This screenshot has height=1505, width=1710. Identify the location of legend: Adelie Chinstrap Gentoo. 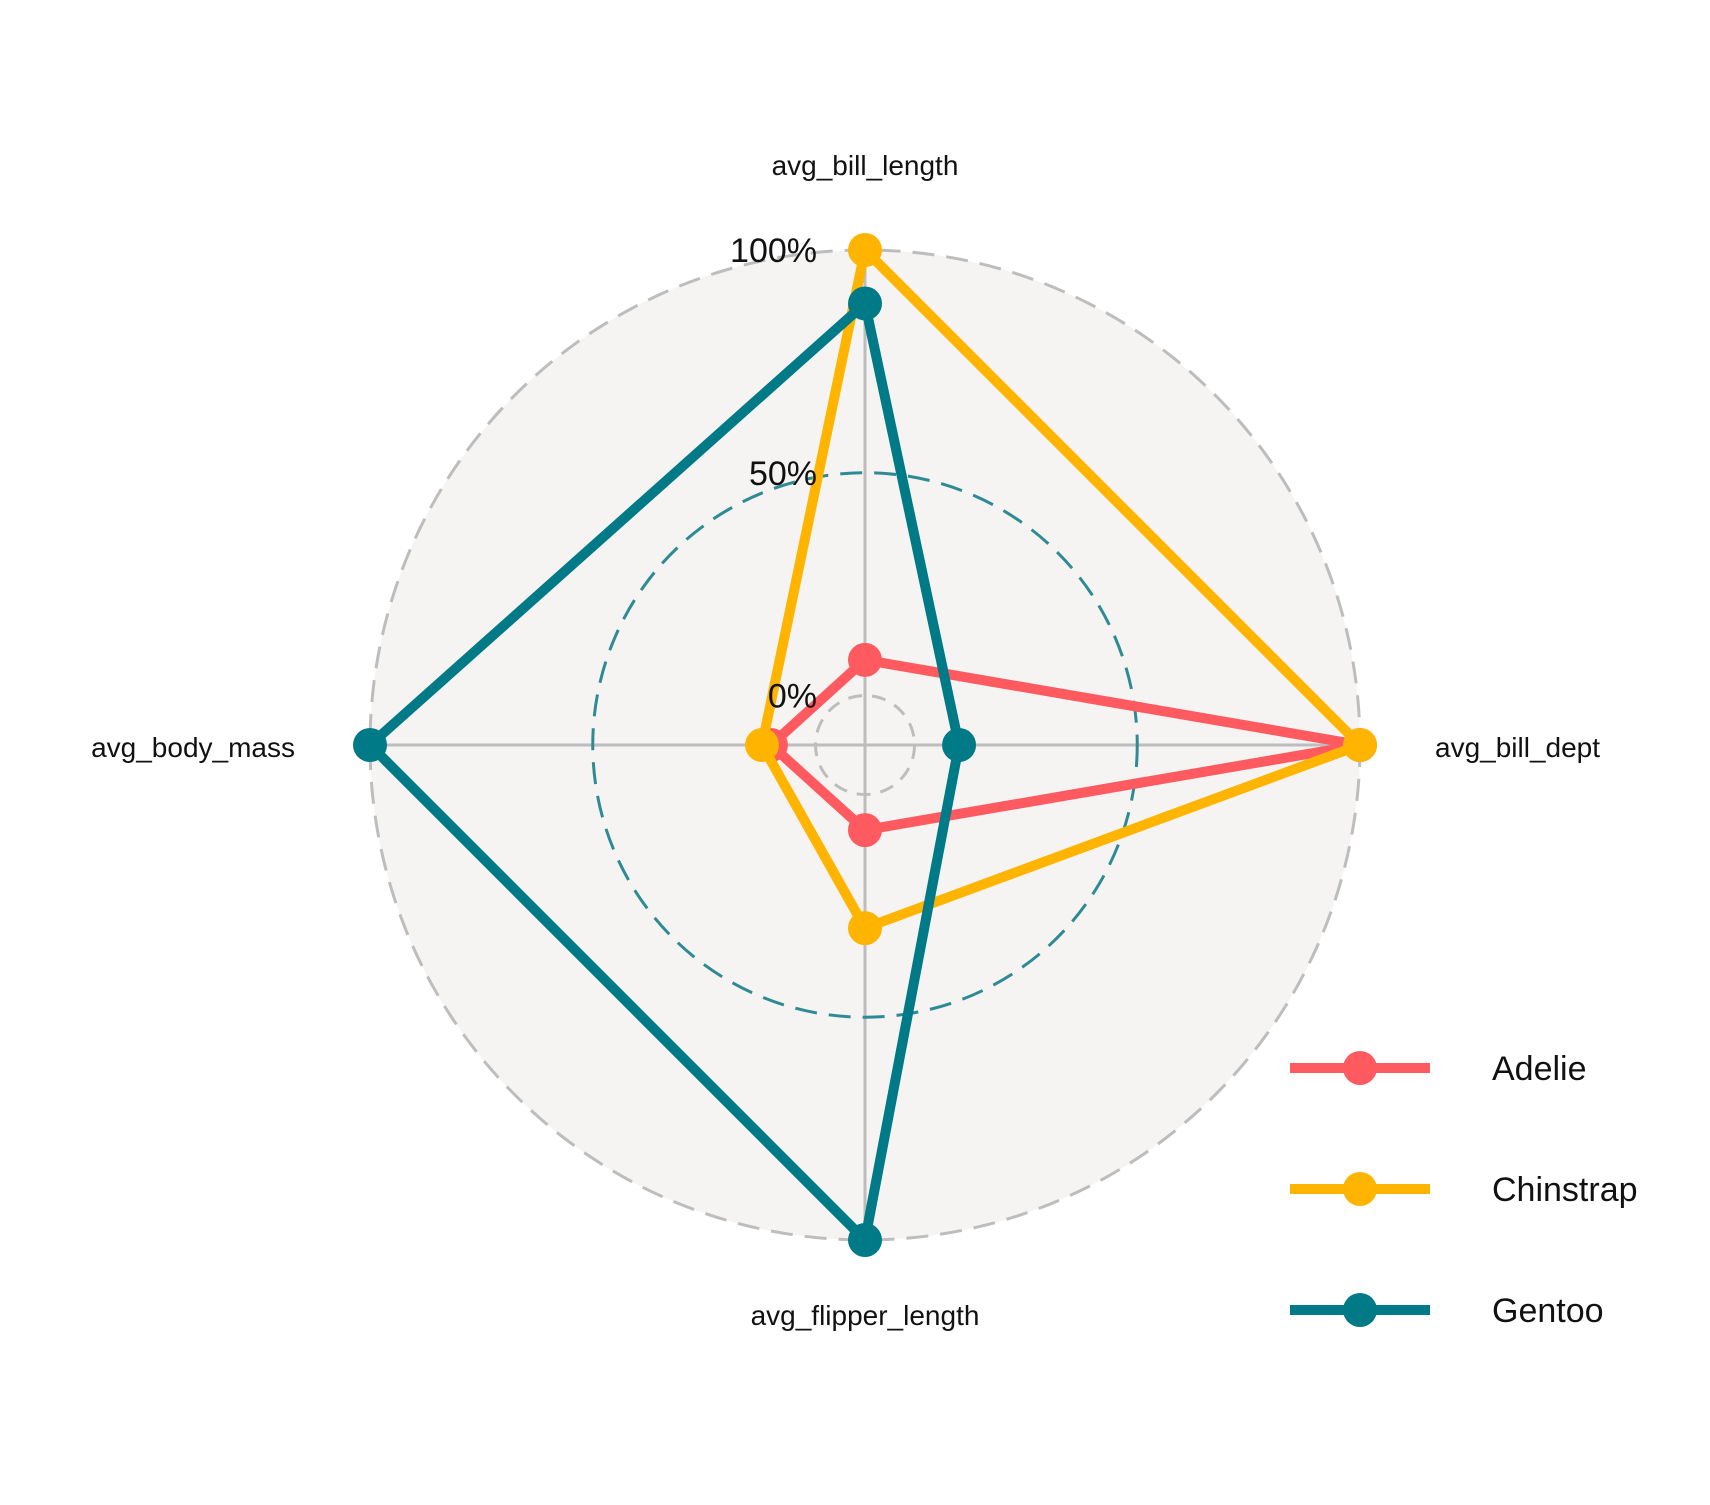
(1464, 1190).